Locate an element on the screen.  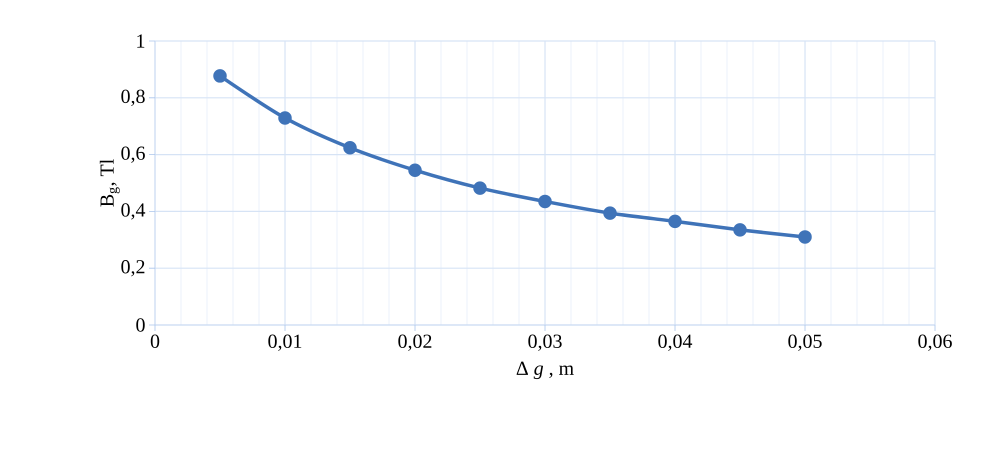
x-tick-label: 0,04 is located at coordinates (675, 342).